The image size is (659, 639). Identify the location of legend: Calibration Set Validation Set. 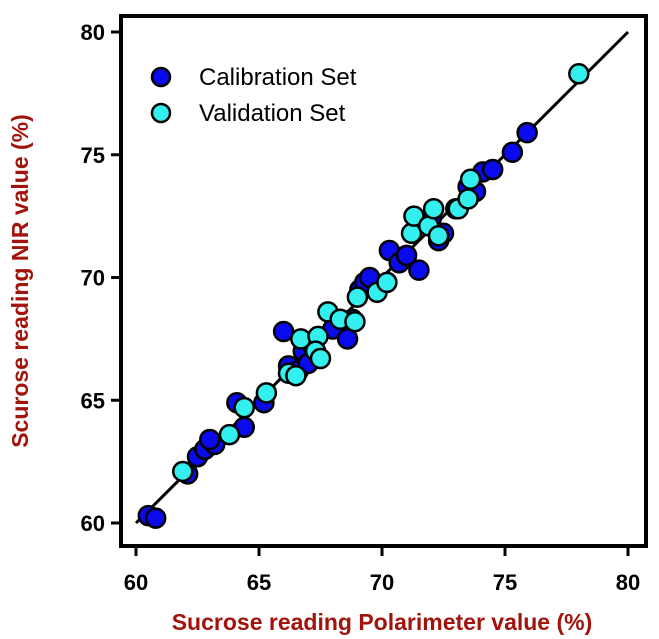
(253, 95).